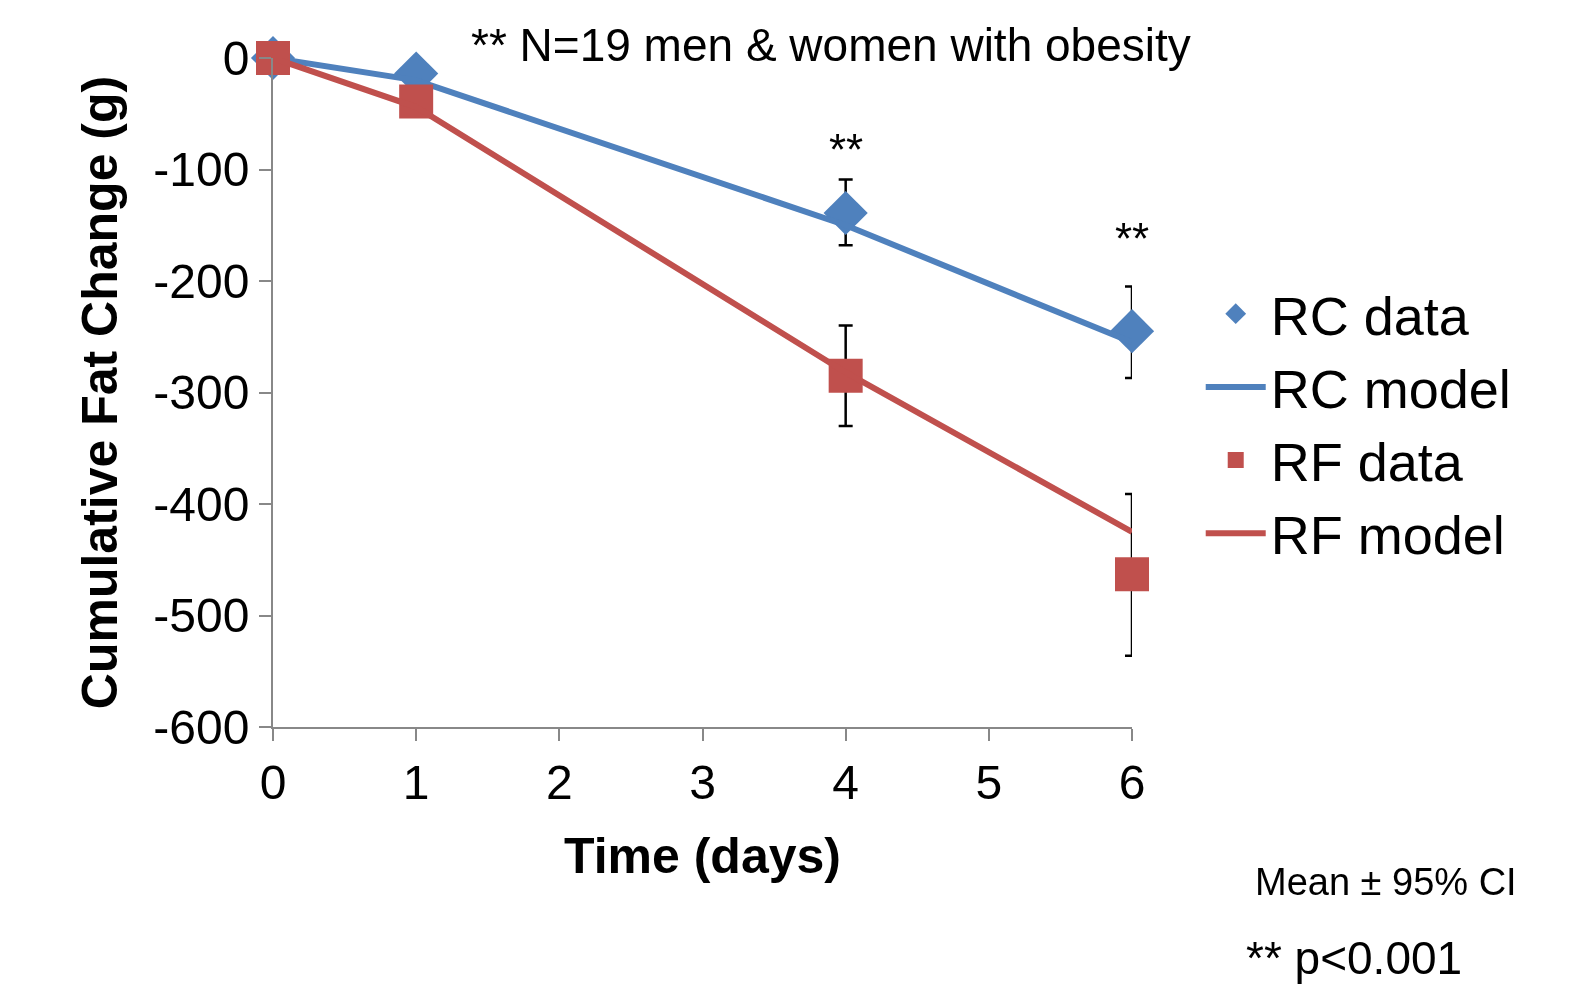 This screenshot has width=1590, height=987. I want to click on y-tick-label: -300, so click(201, 393).